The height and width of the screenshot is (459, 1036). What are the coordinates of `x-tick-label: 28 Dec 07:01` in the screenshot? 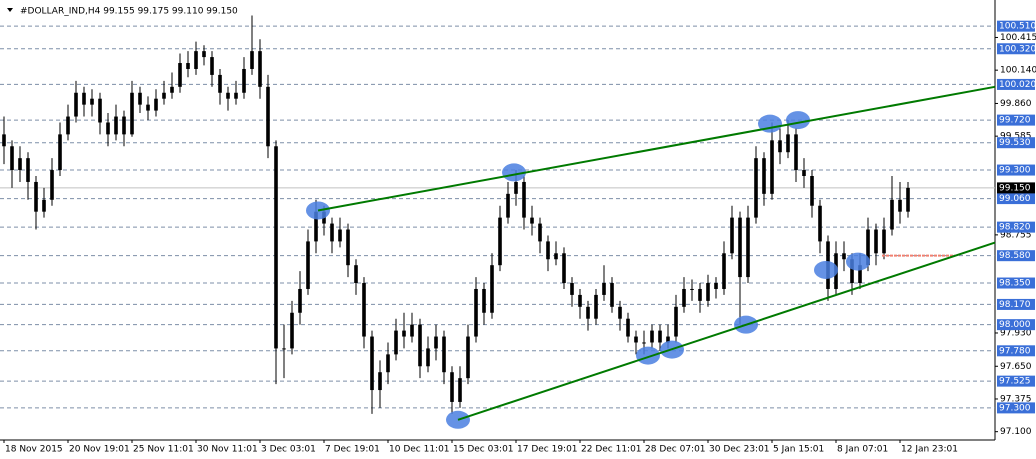 It's located at (675, 450).